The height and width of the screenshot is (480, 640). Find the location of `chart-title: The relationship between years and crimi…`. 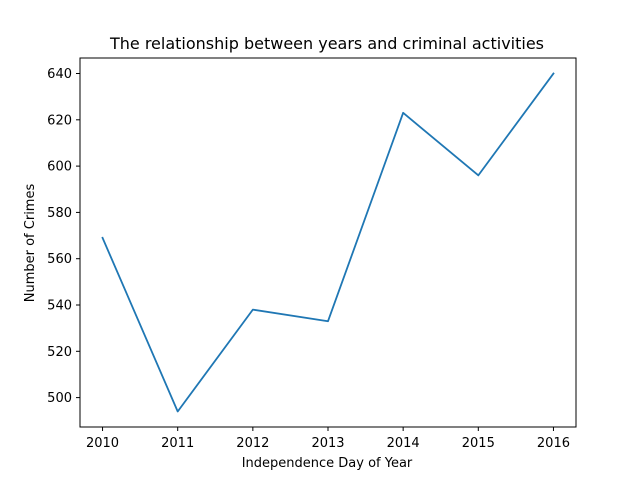

chart-title: The relationship between years and crimi… is located at coordinates (326, 43).